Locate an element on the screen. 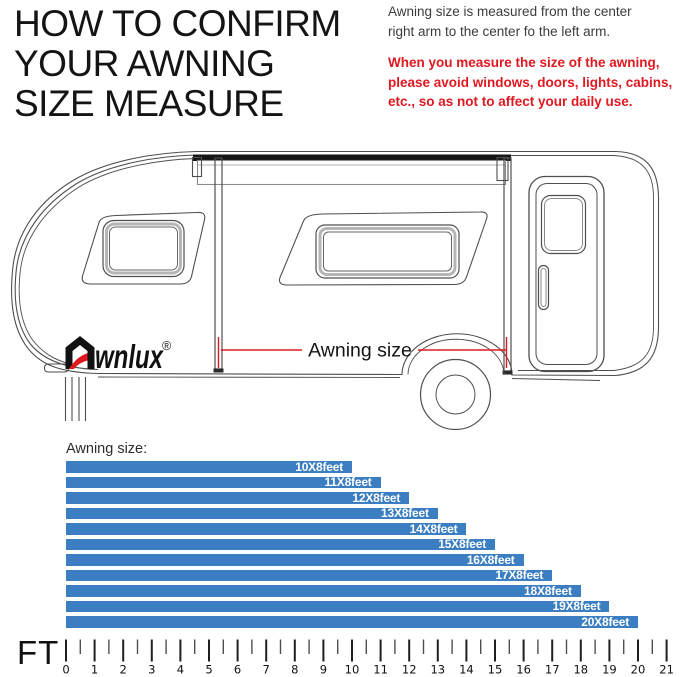  note-line: right arm to the center fo the left arm. is located at coordinates (499, 31).